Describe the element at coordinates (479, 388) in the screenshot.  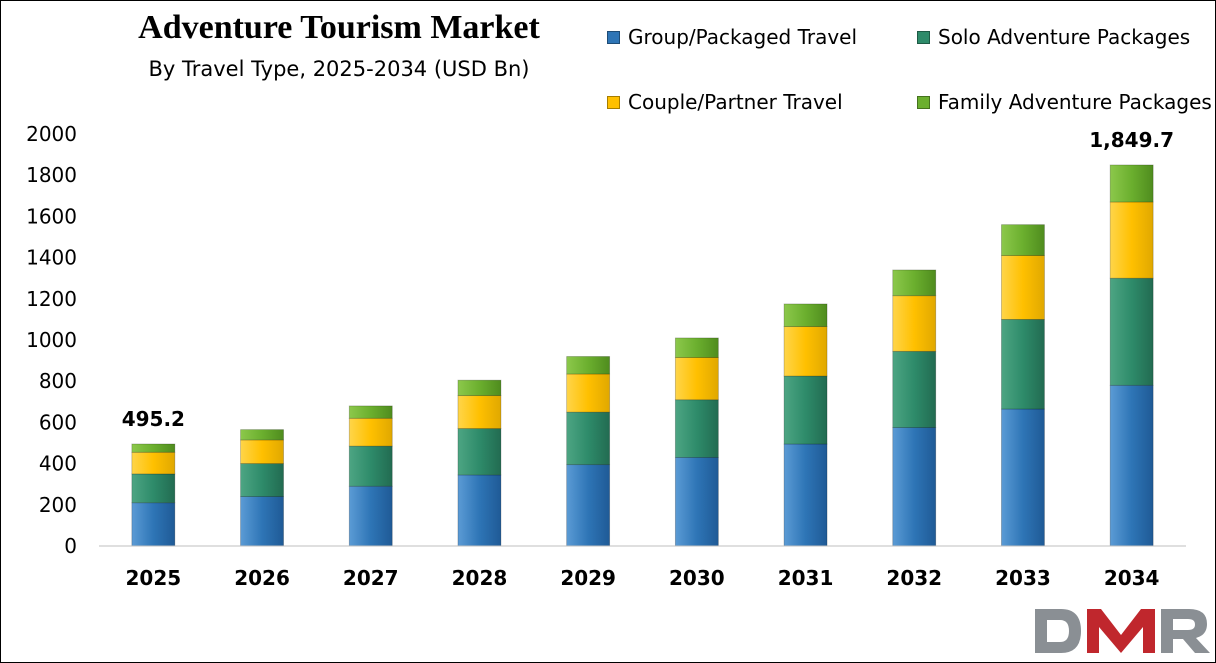
I see `bar-segment-family-2028` at that location.